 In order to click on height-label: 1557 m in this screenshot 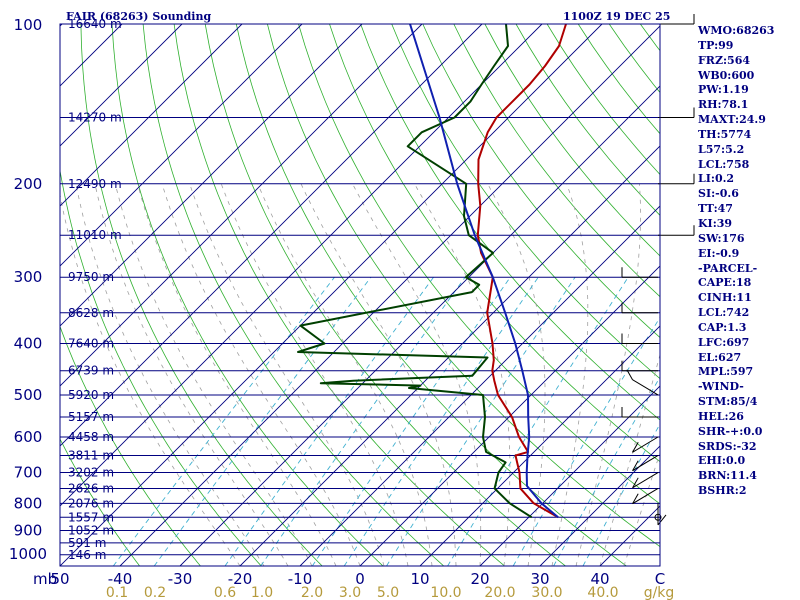, I will do `click(91, 517)`.